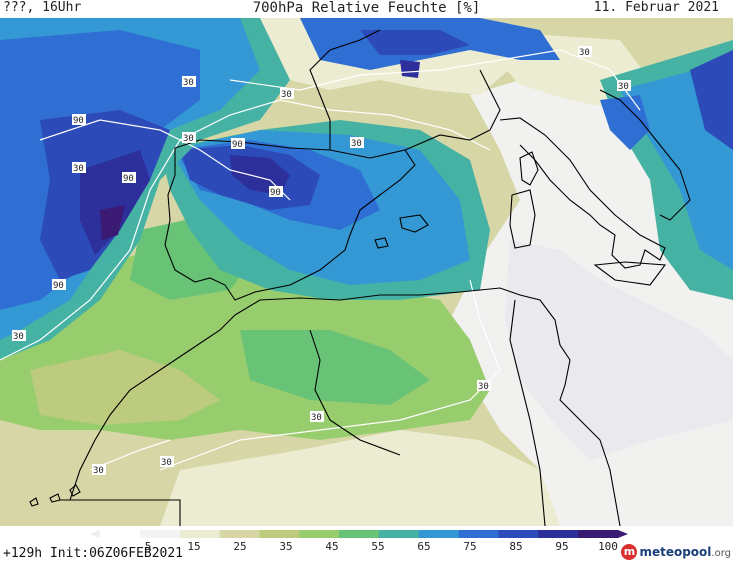 The height and width of the screenshot is (566, 733). I want to click on colorbar-tick-label: 95, so click(562, 546).